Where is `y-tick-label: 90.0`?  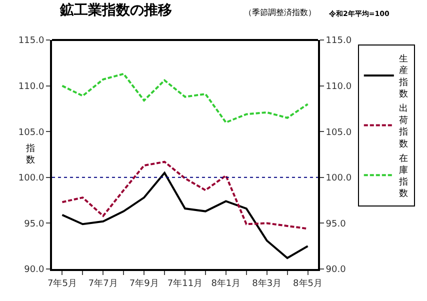 y-tick-label: 90.0 is located at coordinates (34, 270).